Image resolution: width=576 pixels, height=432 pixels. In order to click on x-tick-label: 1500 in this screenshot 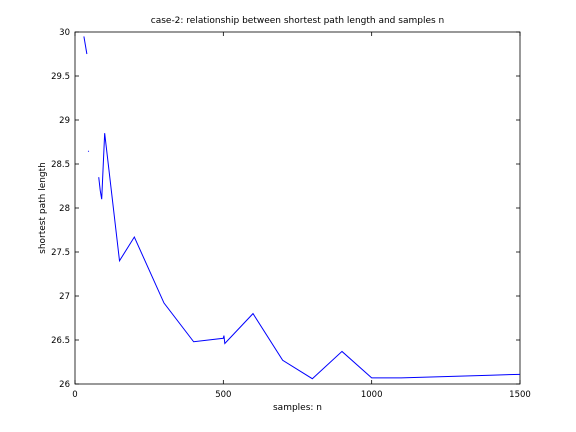, I will do `click(520, 395)`.